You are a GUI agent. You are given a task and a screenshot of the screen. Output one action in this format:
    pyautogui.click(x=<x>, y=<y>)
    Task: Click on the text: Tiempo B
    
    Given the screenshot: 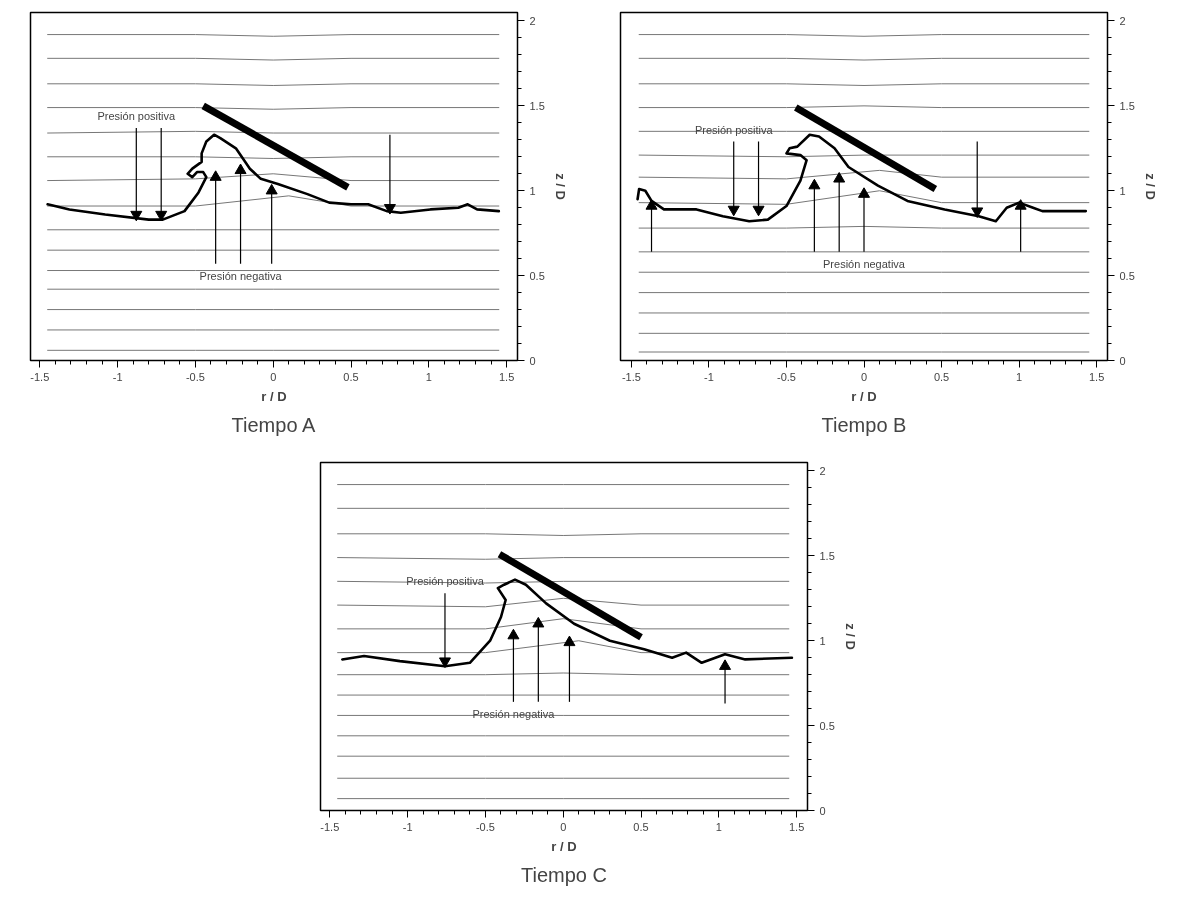 What is the action you would take?
    pyautogui.click(x=864, y=424)
    